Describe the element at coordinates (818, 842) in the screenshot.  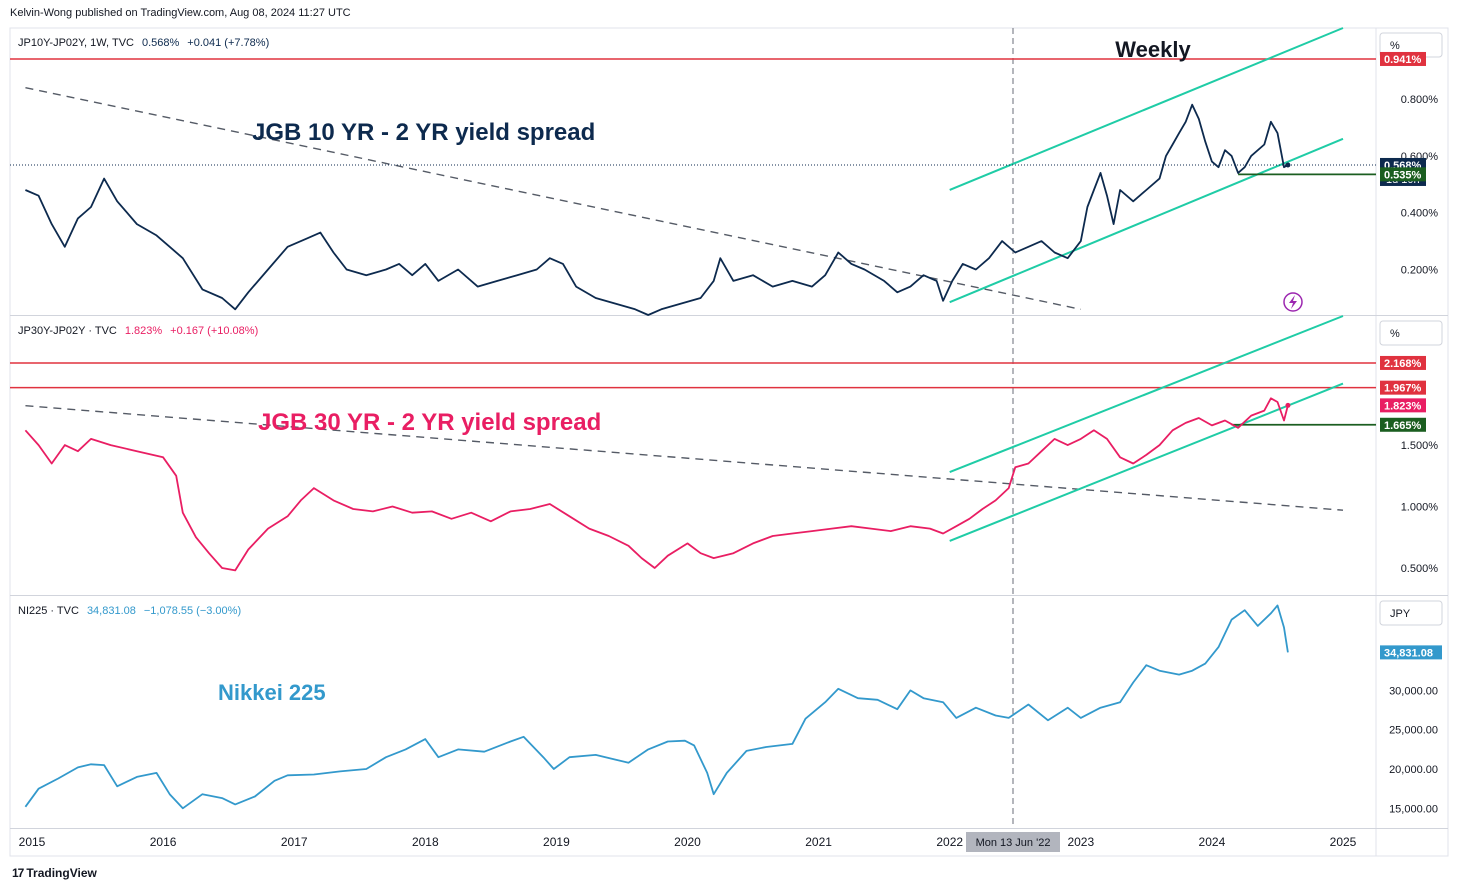
I see `time-label-2021: 2021` at that location.